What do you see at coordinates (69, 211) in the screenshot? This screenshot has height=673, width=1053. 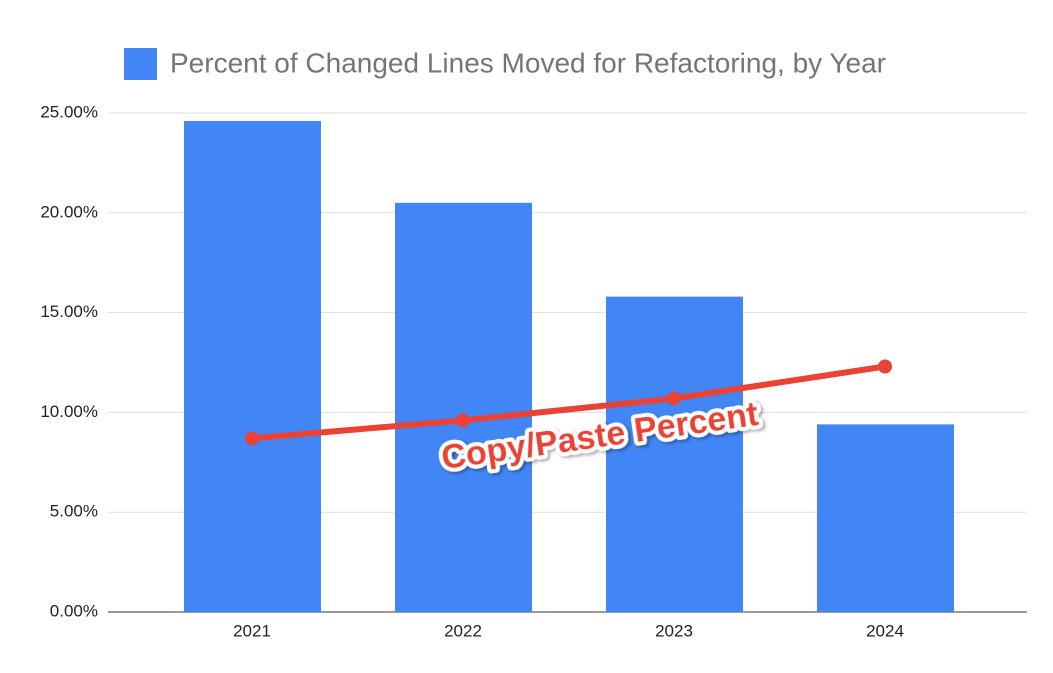 I see `y-tick-label: 20.00%` at bounding box center [69, 211].